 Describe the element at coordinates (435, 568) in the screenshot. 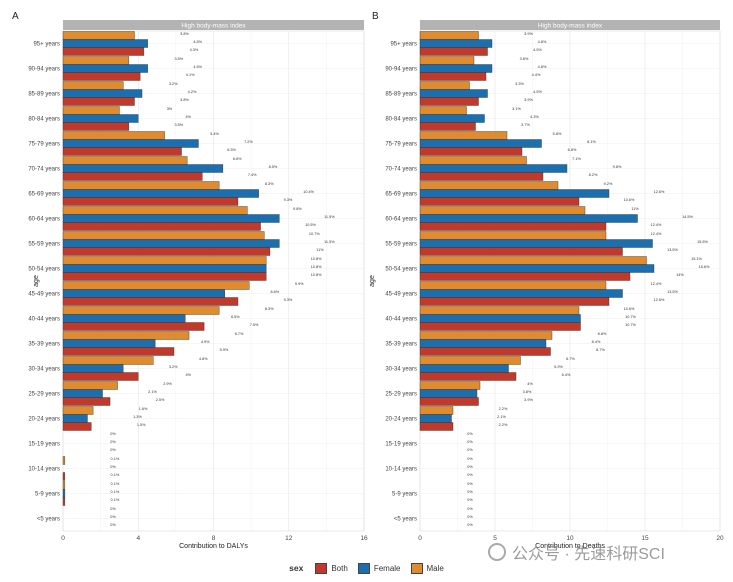

I see `legend-label-male: Male` at that location.